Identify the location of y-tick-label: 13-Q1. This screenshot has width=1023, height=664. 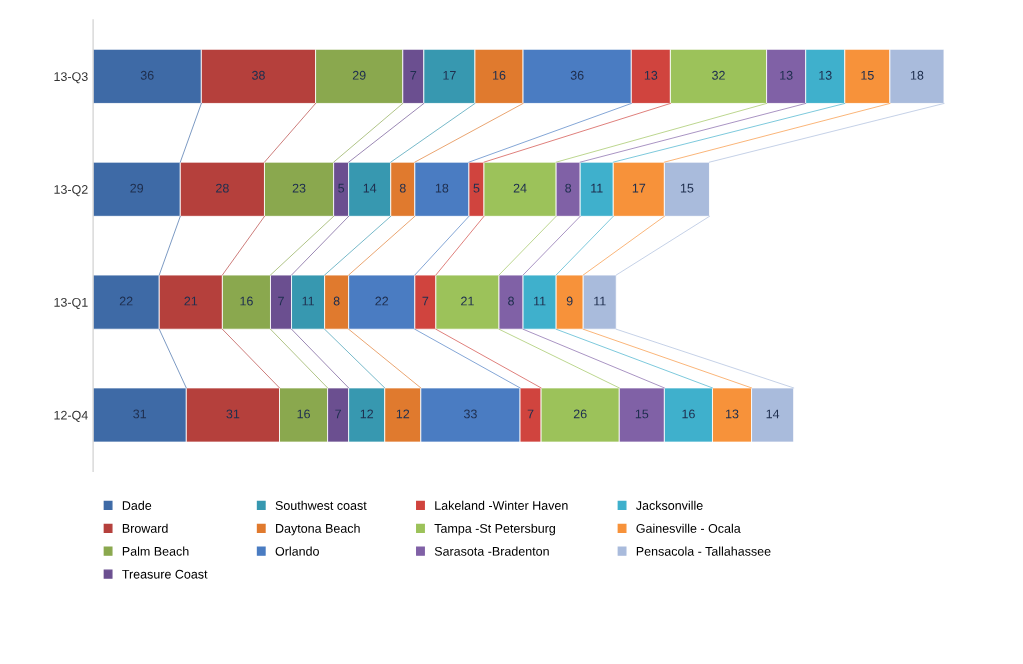
(71, 303).